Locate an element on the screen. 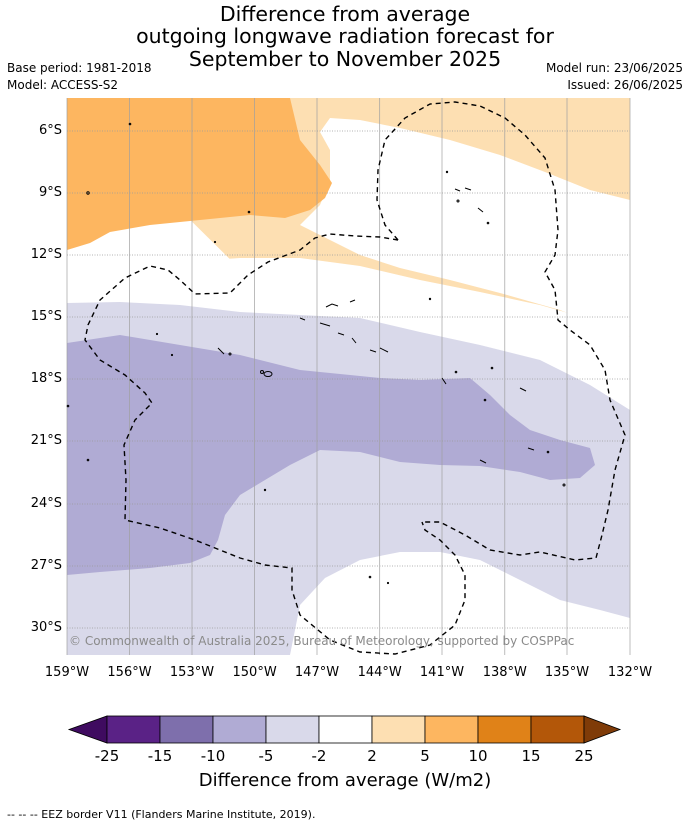 The width and height of the screenshot is (690, 827). meta-right: Model run: 23/06/2025 Issued: 26/06/2025 is located at coordinates (614, 77).